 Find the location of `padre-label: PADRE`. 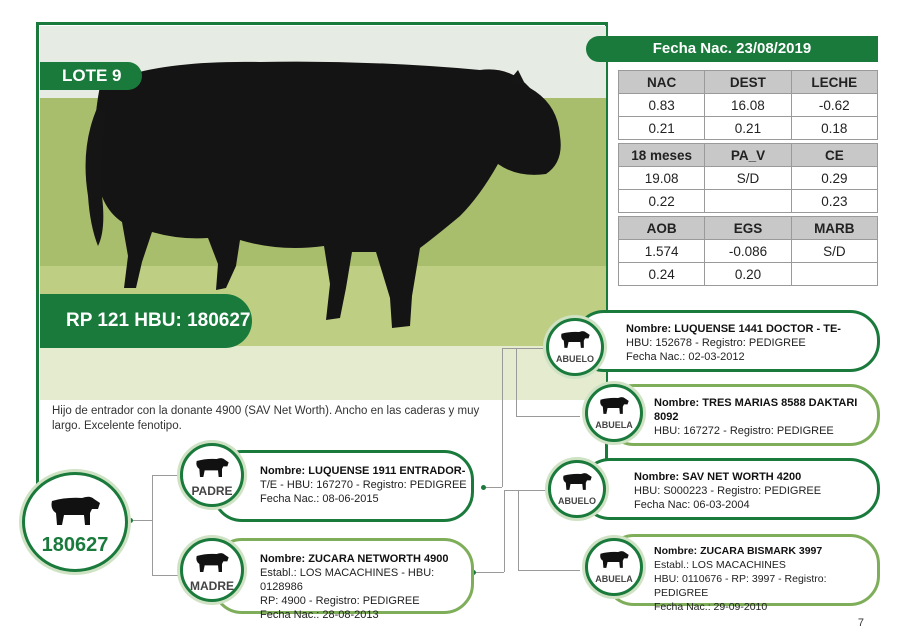

padre-label: PADRE is located at coordinates (212, 491).